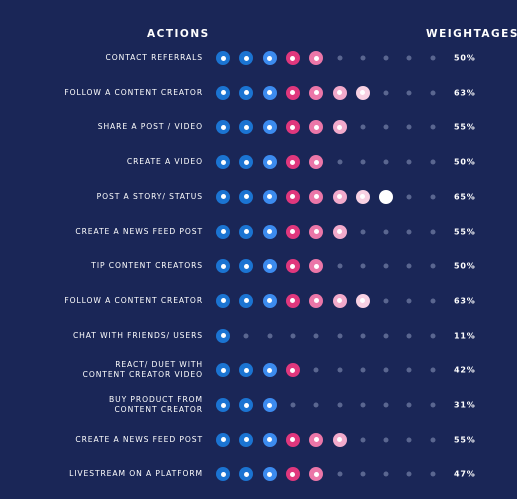 The width and height of the screenshot is (517, 499). What do you see at coordinates (465, 370) in the screenshot?
I see `weightage-value: 42%` at bounding box center [465, 370].